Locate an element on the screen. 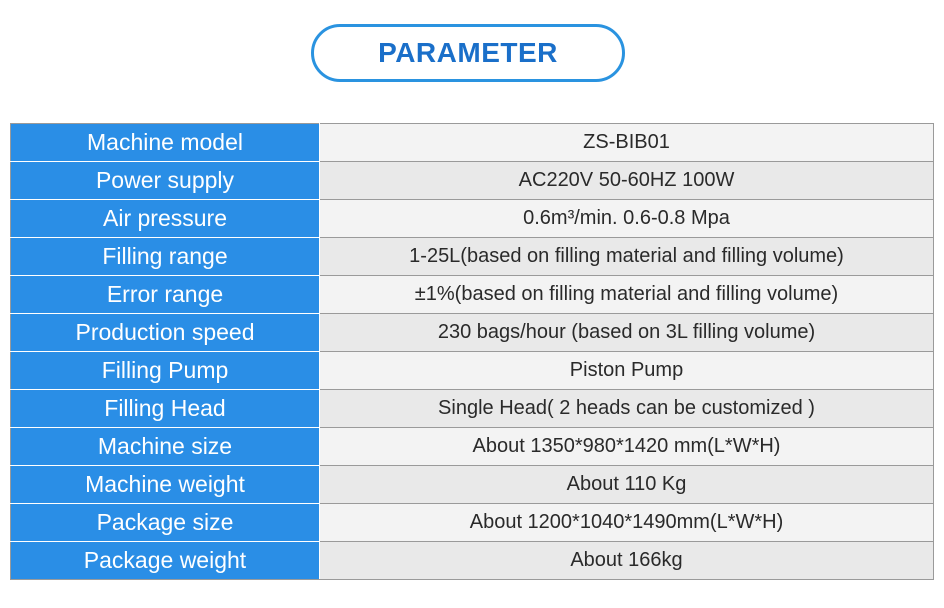 This screenshot has height=608, width=944. row-label: Machine size is located at coordinates (165, 446).